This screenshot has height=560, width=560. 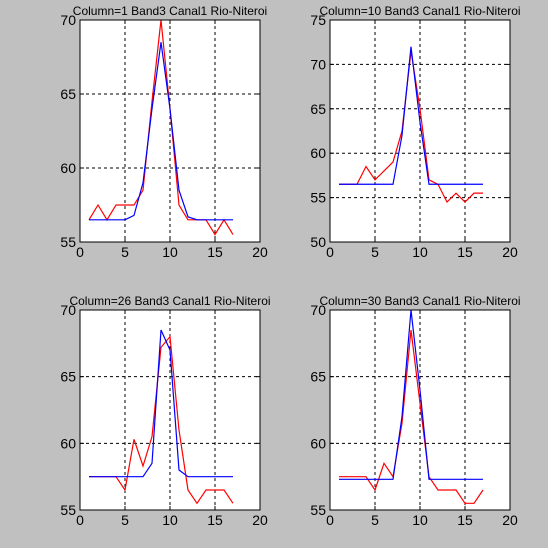 What do you see at coordinates (170, 11) in the screenshot?
I see `chart-title: Column=1 Band3 Canal1 Rio-Niteroi` at bounding box center [170, 11].